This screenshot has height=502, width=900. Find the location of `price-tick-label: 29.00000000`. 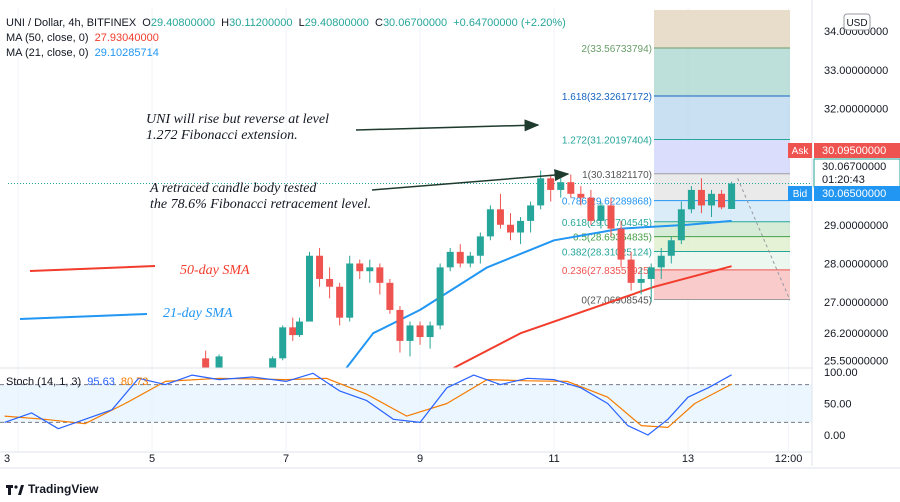

price-tick-label: 29.00000000 is located at coordinates (856, 226).